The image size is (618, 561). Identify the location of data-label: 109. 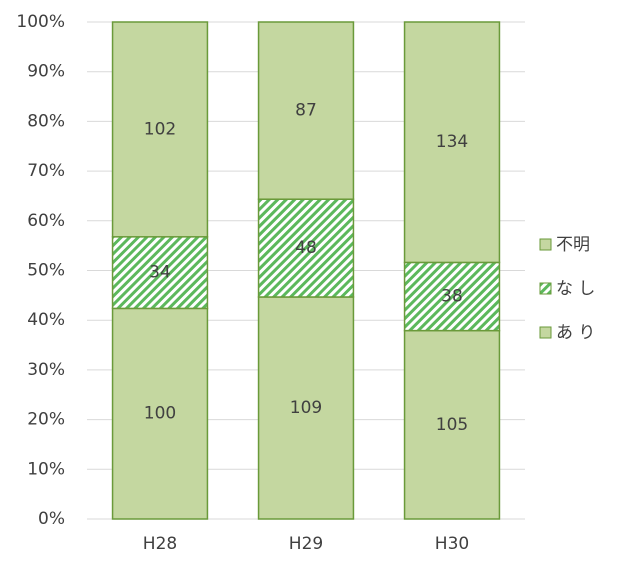
(306, 408).